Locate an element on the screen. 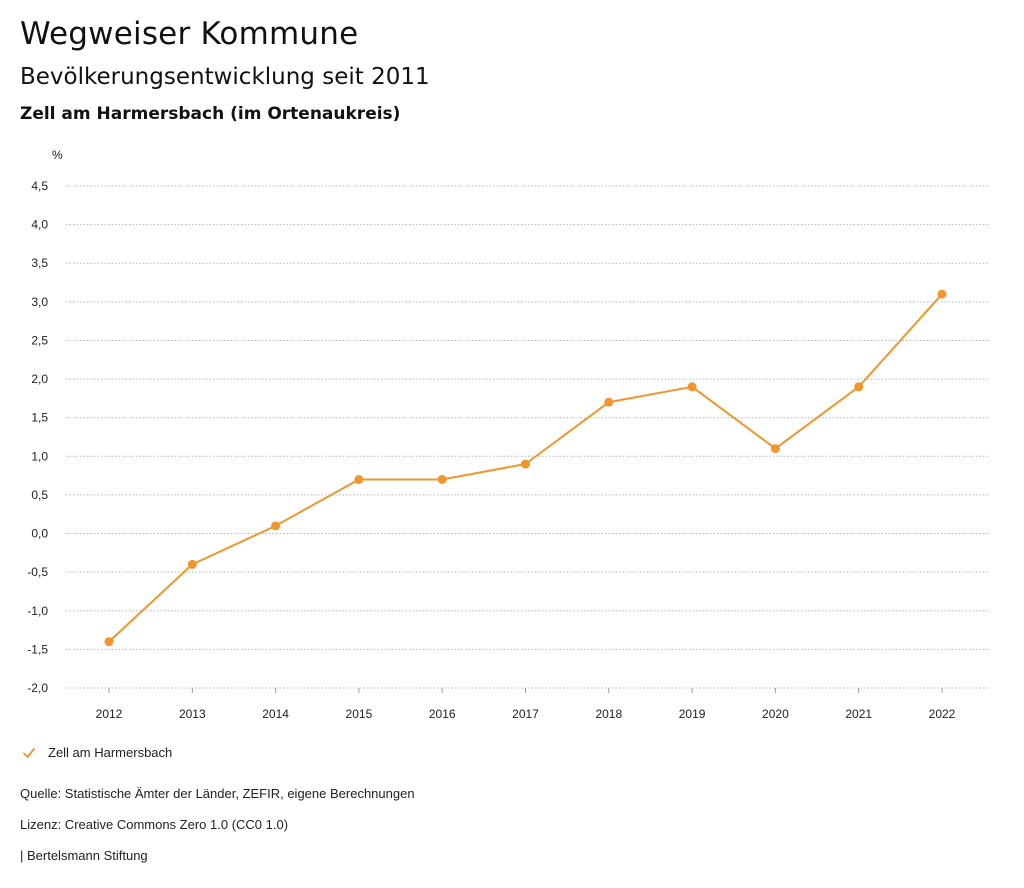 The height and width of the screenshot is (888, 1024). x-tick-label: 2018 is located at coordinates (608, 714).